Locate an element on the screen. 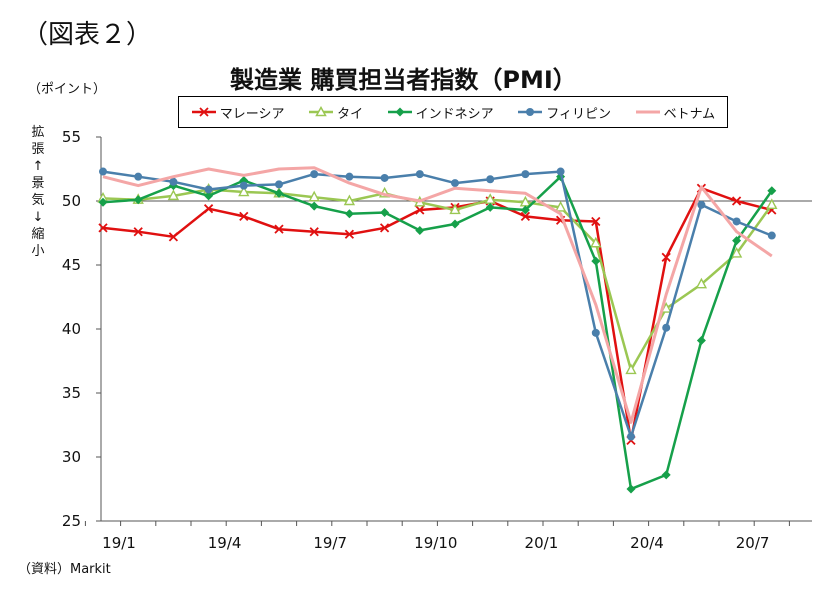  legend-label-malaysia: マレーシア is located at coordinates (252, 114).